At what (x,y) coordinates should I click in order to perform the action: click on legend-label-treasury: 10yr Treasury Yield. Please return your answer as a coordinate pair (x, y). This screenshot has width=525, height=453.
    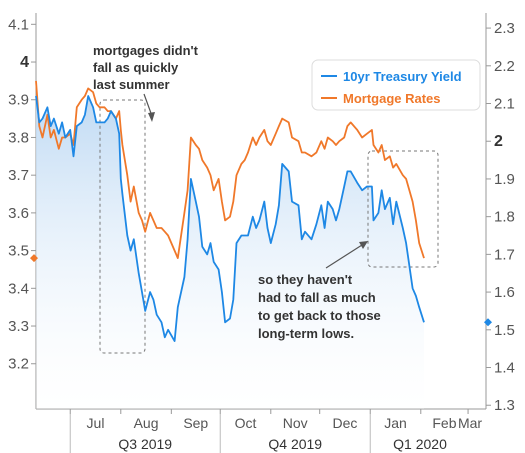
    Looking at the image, I should click on (402, 76).